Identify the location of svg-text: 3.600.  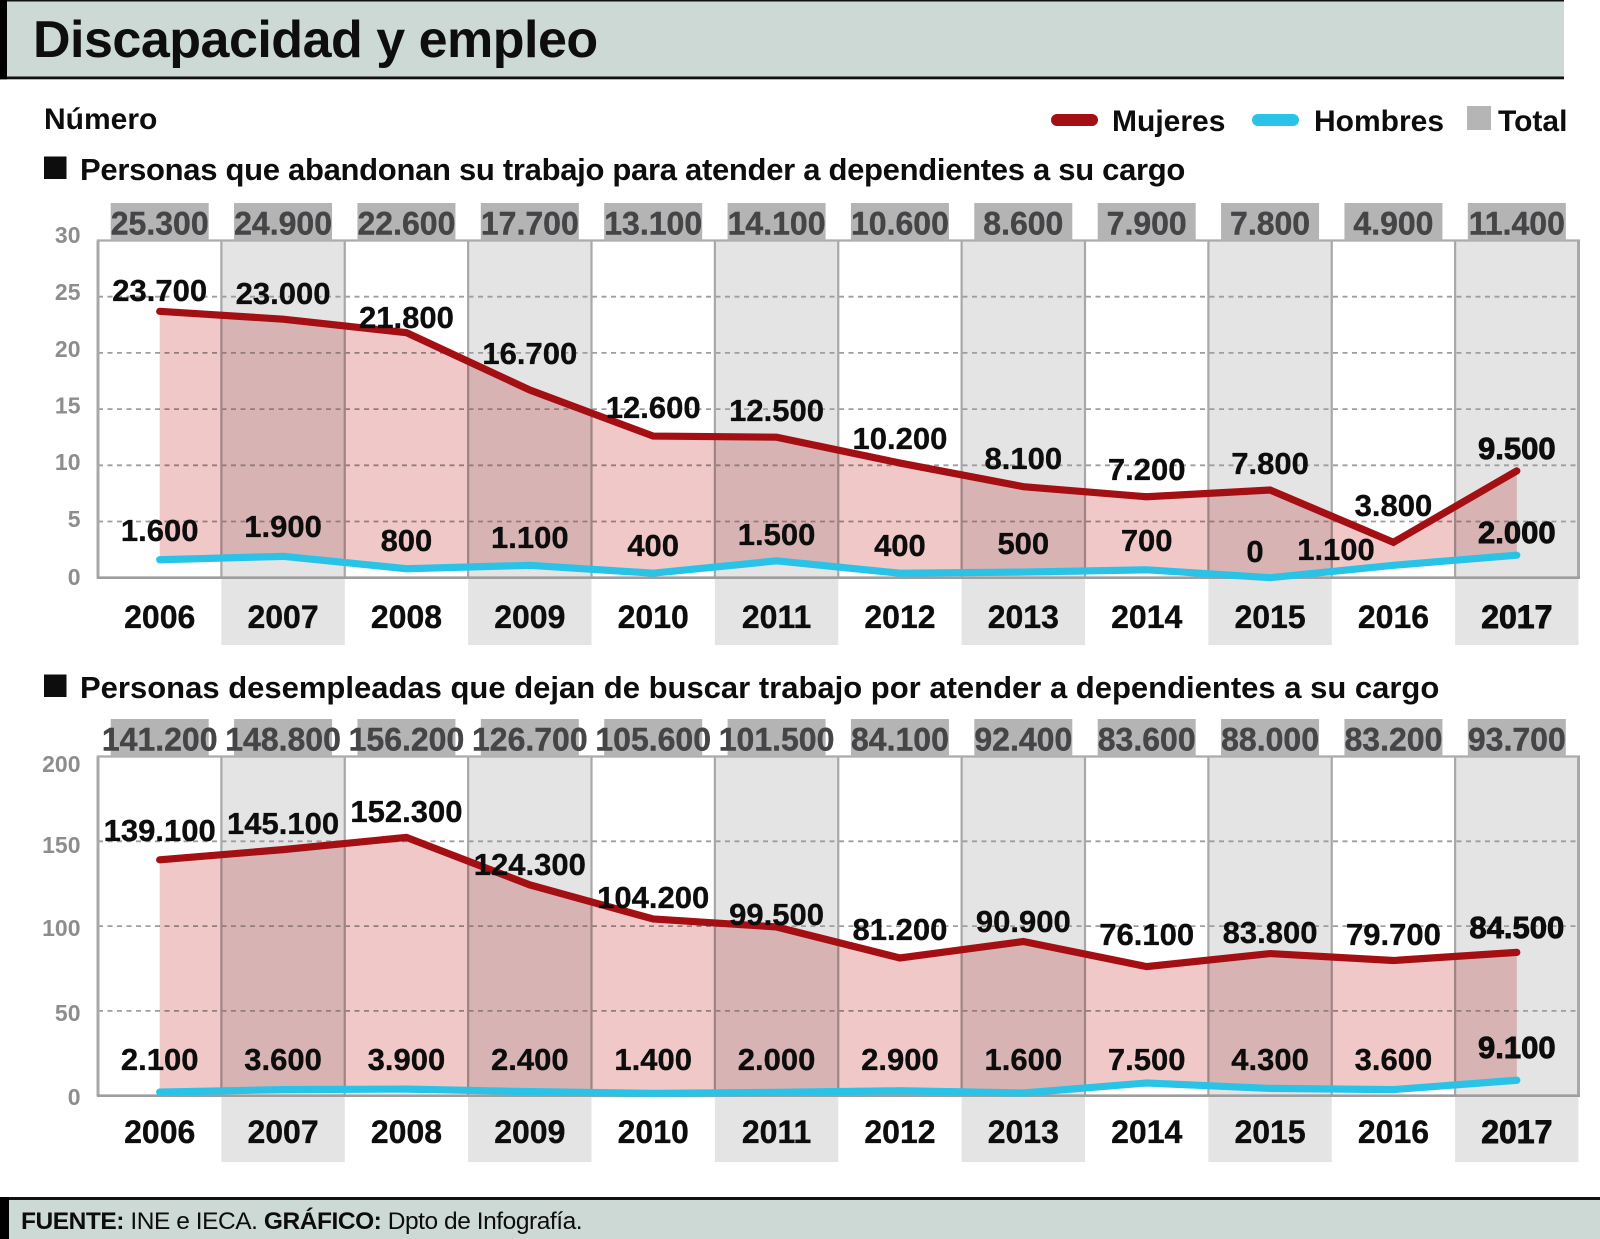
(1394, 1059).